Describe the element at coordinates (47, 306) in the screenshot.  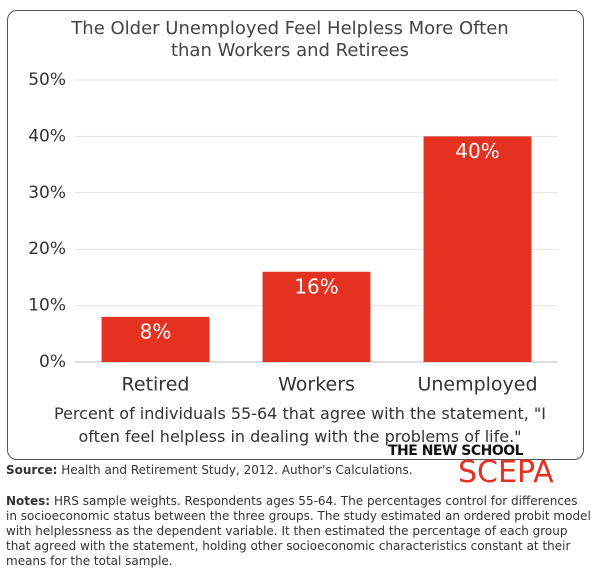
I see `y-tick-label: 10%` at that location.